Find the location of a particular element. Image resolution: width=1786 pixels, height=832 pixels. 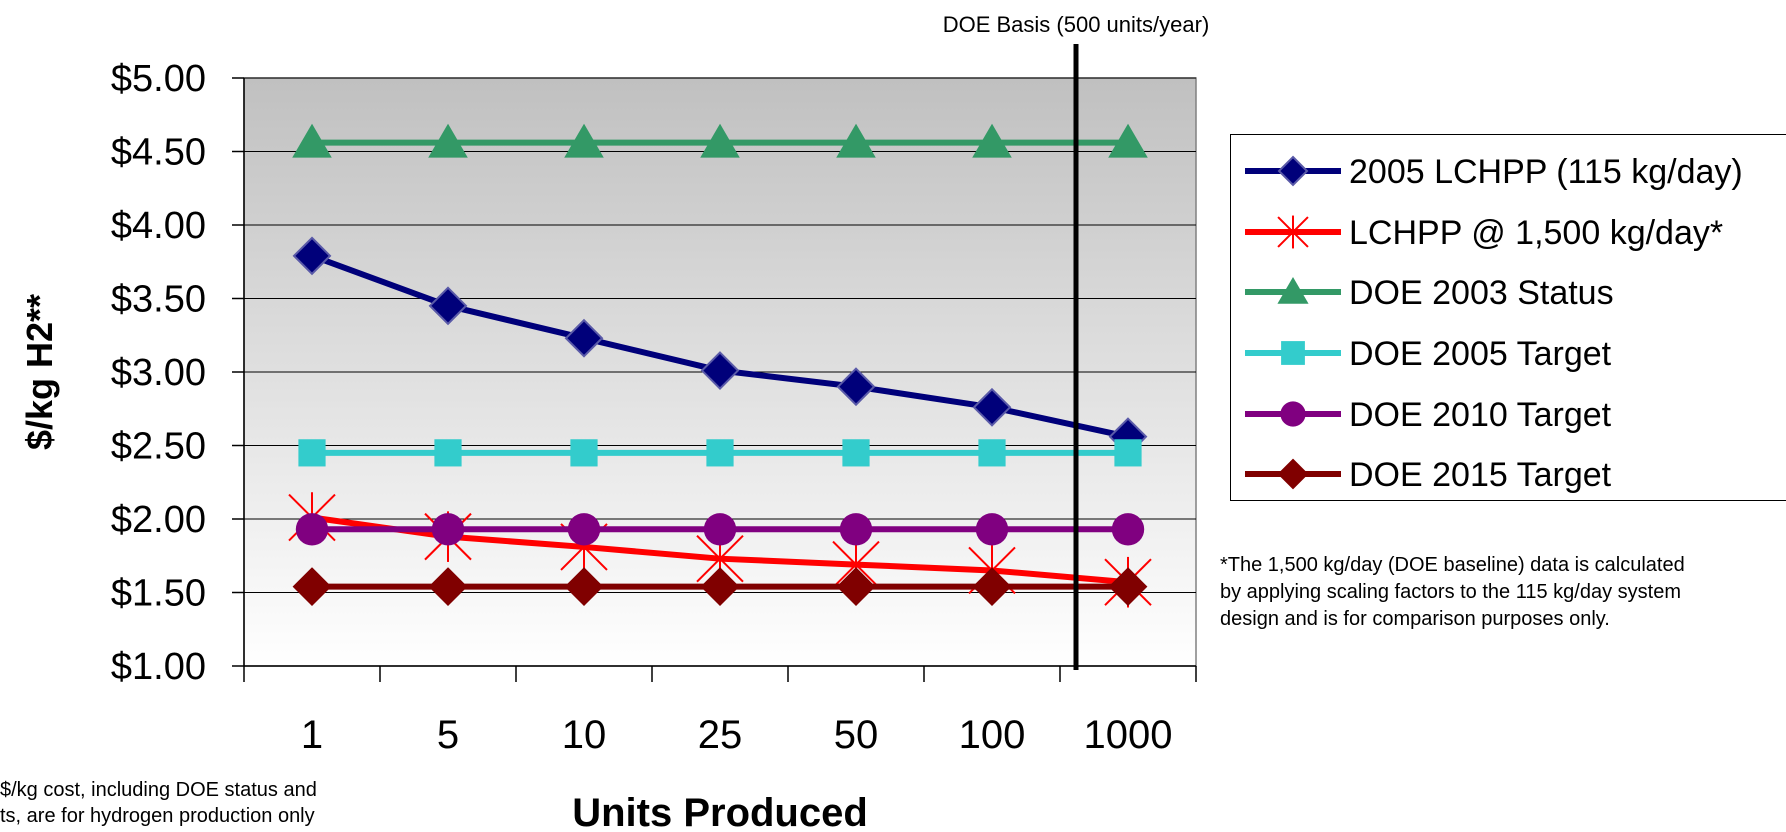

legend-item: DOE 2015 Target is located at coordinates (1514, 474).